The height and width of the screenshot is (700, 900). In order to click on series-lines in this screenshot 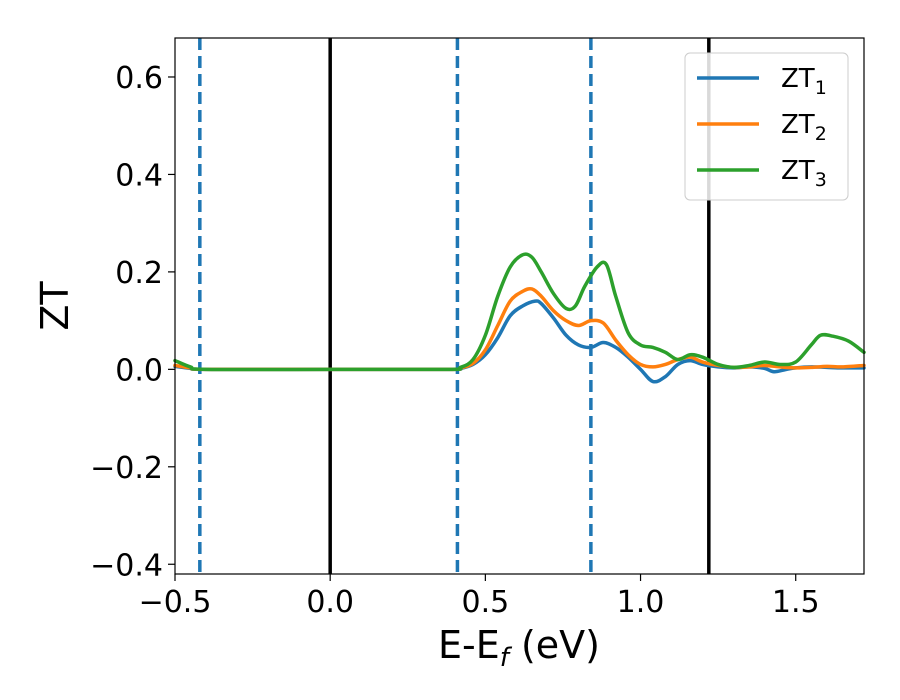, I will do `click(519, 318)`.